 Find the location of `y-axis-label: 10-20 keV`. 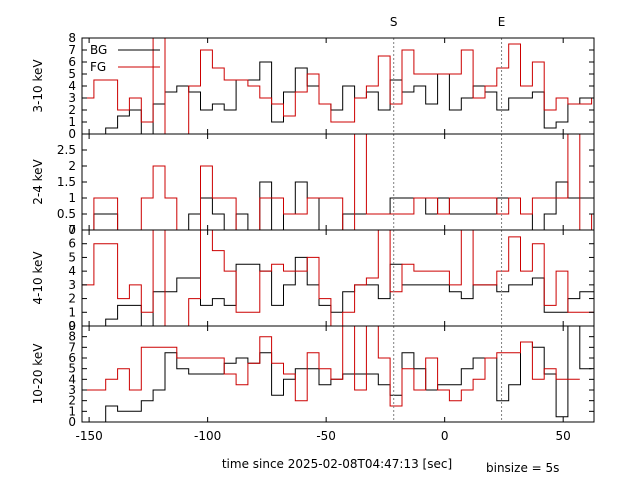

y-axis-label: 10-20 keV is located at coordinates (38, 374).